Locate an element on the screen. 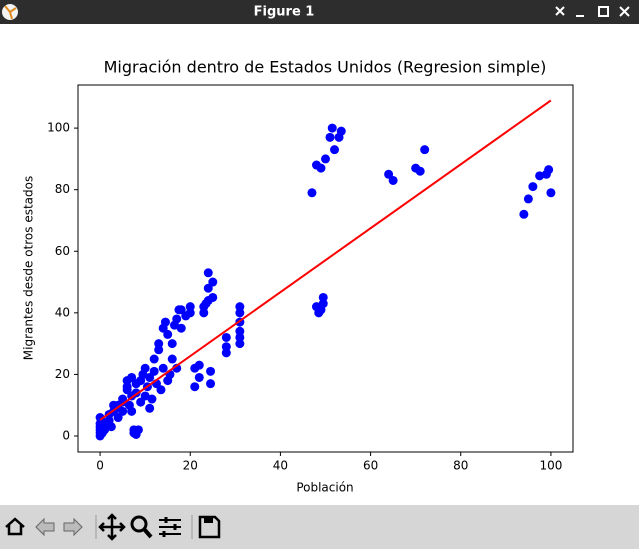 This screenshot has height=553, width=639. x-tick-label: 80 is located at coordinates (460, 466).